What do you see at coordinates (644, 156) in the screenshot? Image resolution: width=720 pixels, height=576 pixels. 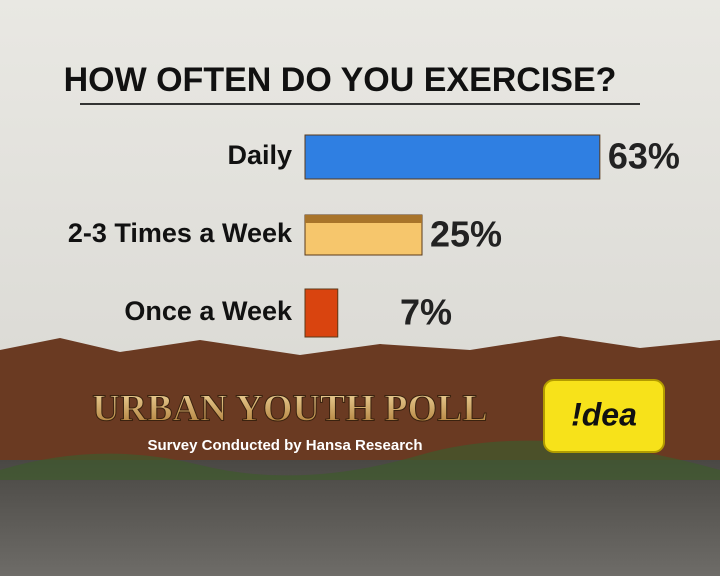 I see `value-label: 63%` at bounding box center [644, 156].